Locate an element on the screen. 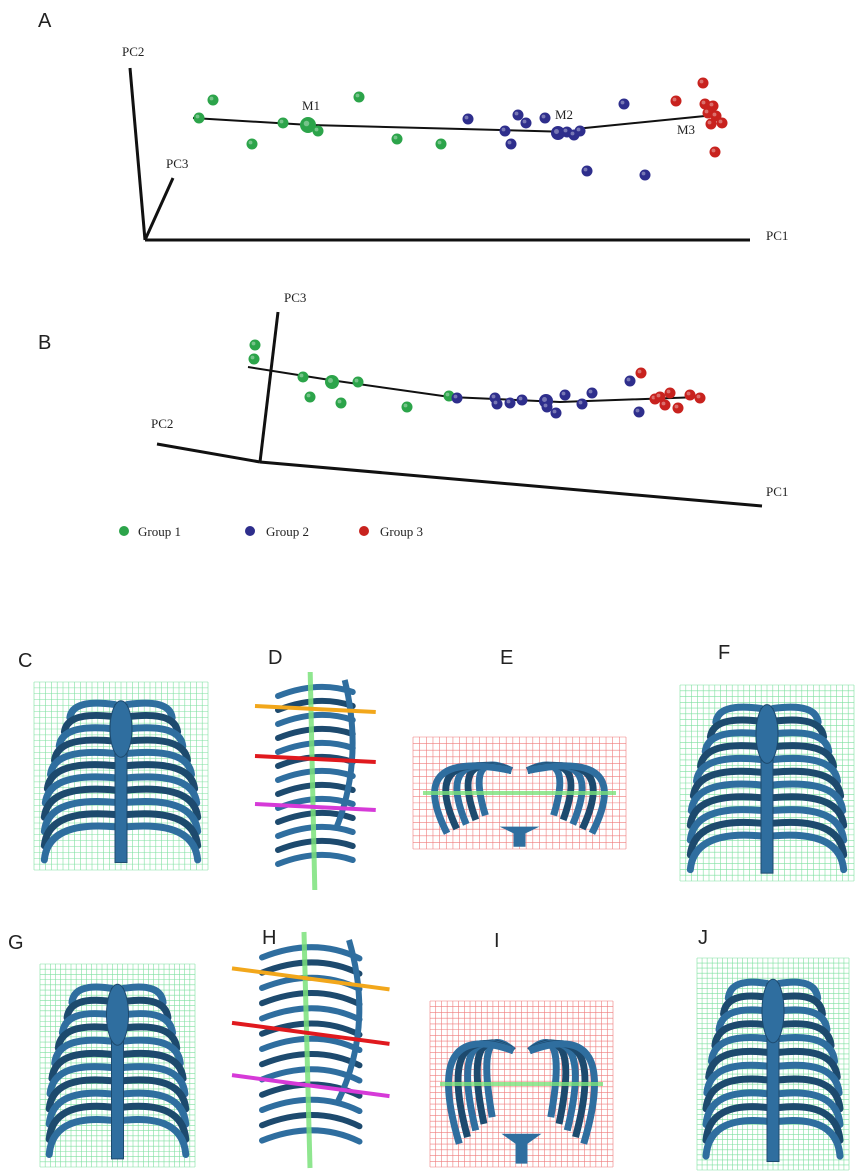 The width and height of the screenshot is (856, 1175). legend-label: Group 3 is located at coordinates (401, 531).